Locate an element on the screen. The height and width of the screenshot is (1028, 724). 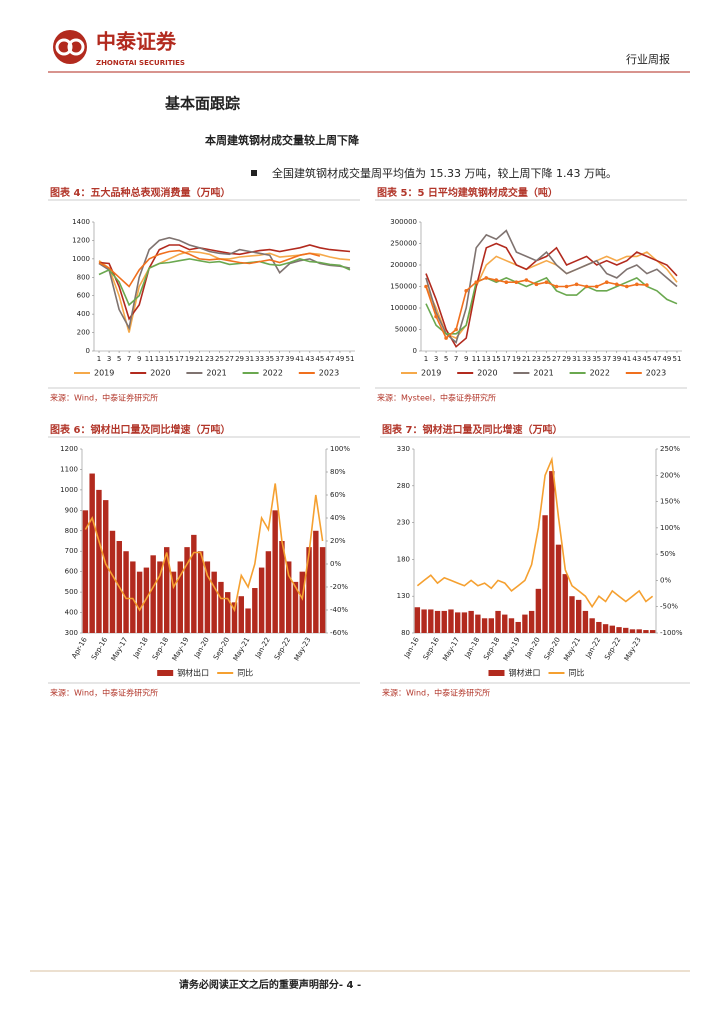
x-tick-label: Jan-20 is located at coordinates (532, 648).